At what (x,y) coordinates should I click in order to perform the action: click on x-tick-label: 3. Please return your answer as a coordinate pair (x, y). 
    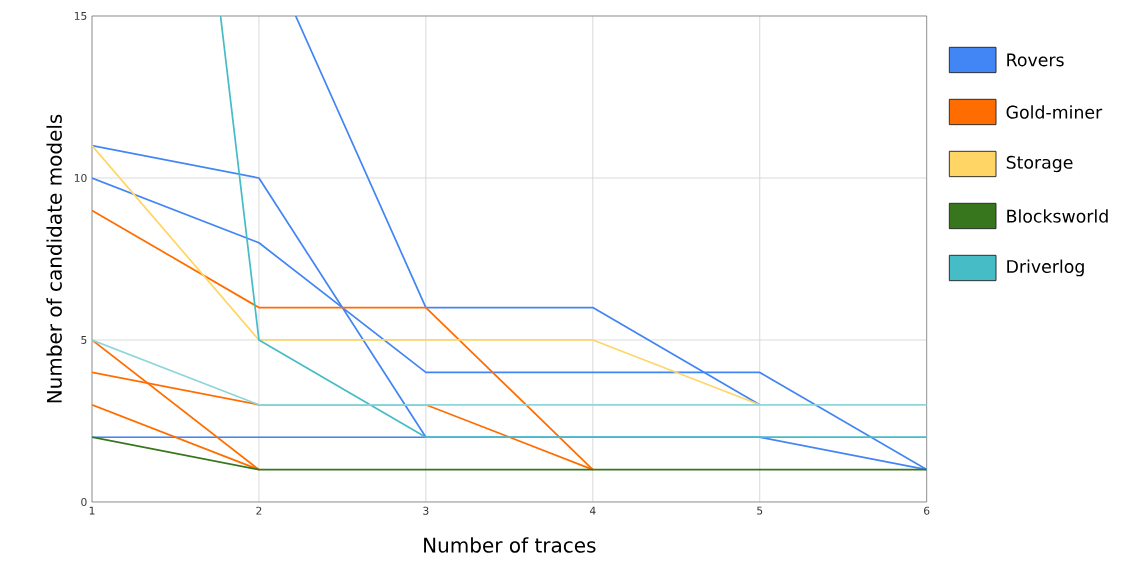
    Looking at the image, I should click on (426, 510).